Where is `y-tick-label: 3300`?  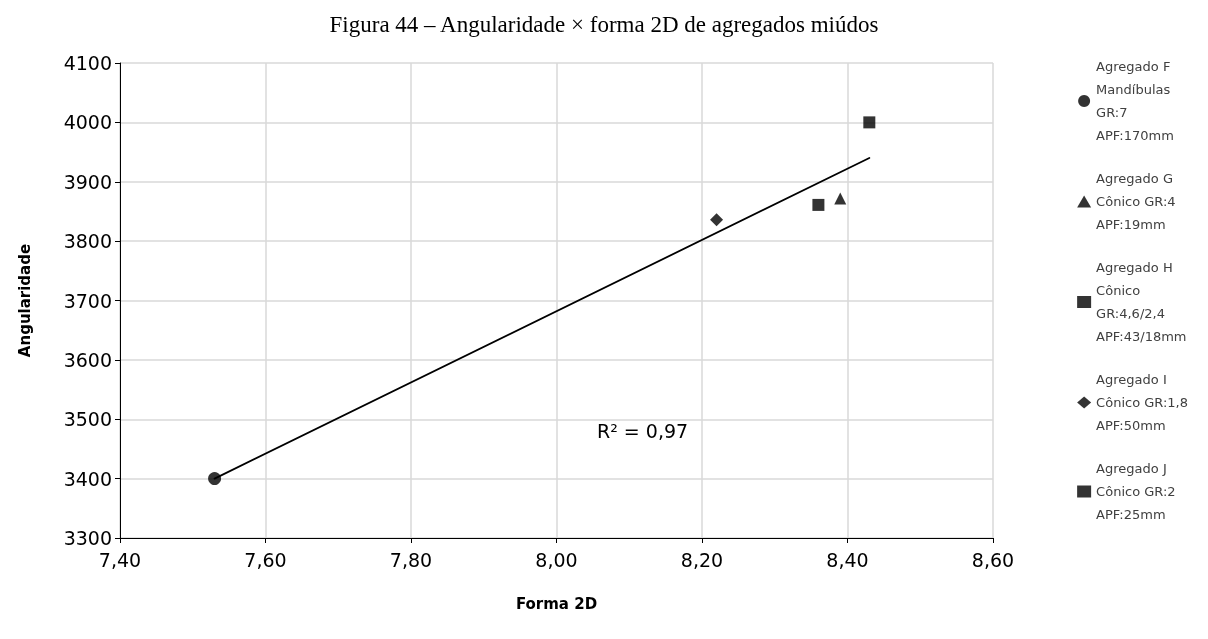
y-tick-label: 3300 is located at coordinates (87, 538).